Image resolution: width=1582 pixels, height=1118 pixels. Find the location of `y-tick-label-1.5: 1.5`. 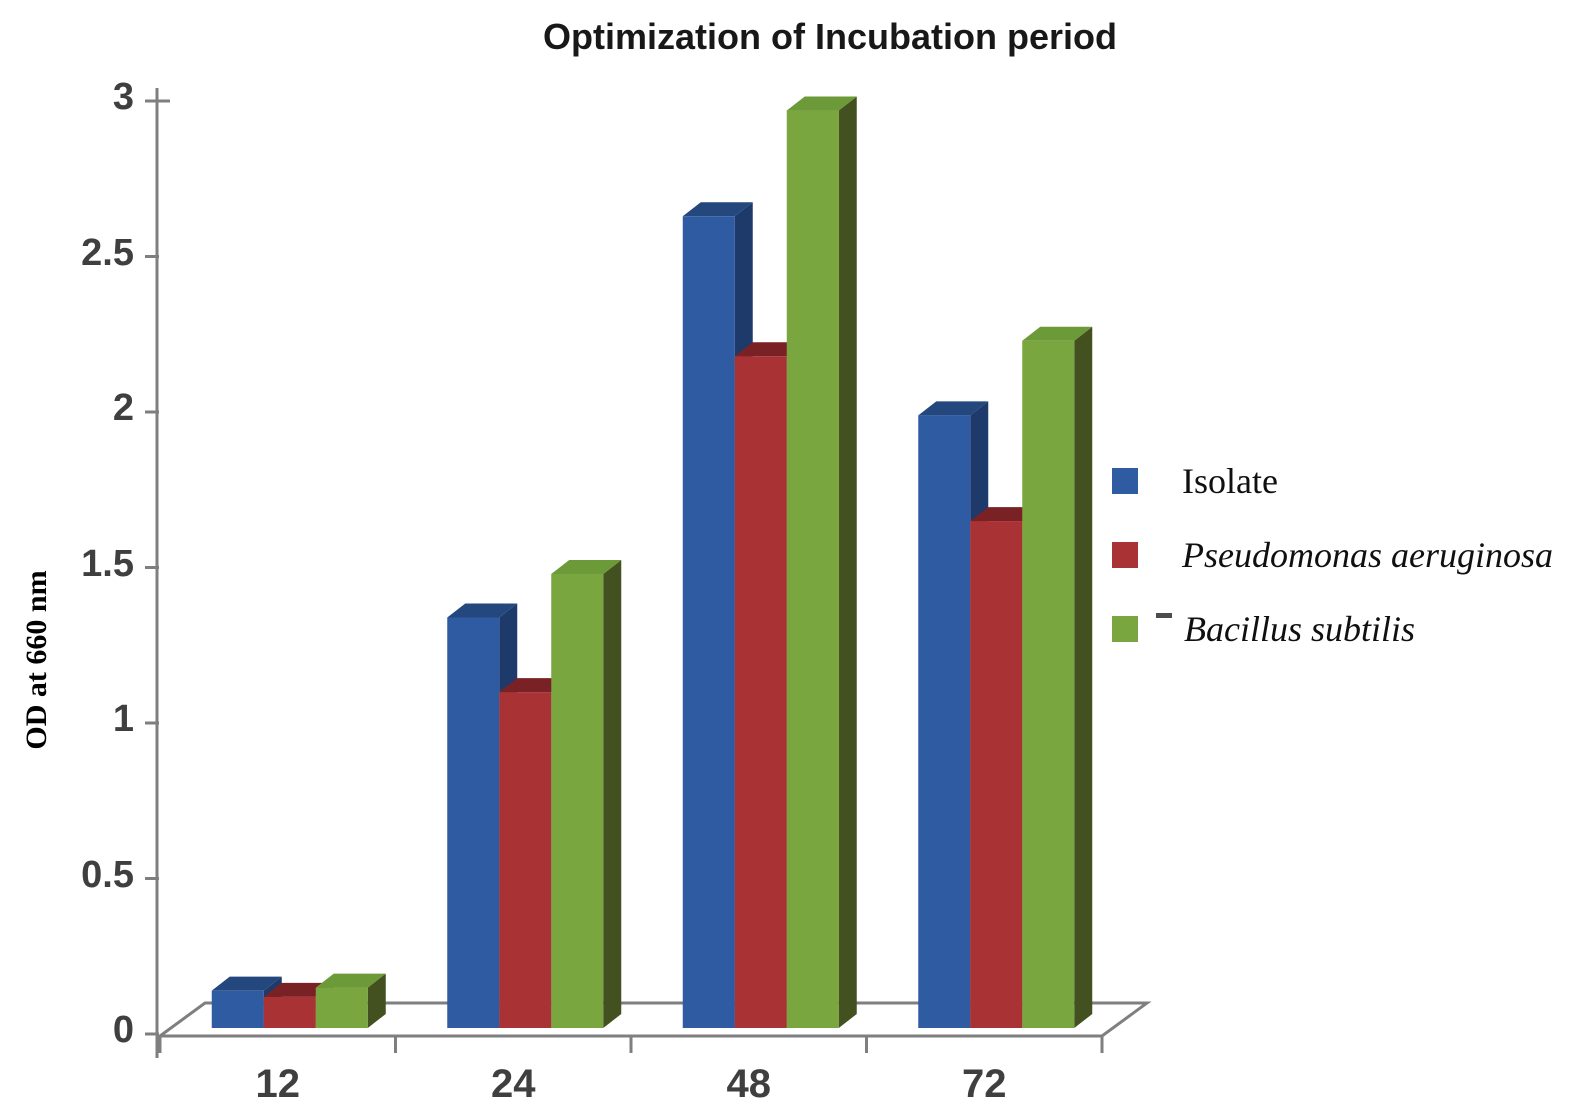

y-tick-label-1.5: 1.5 is located at coordinates (107, 563).